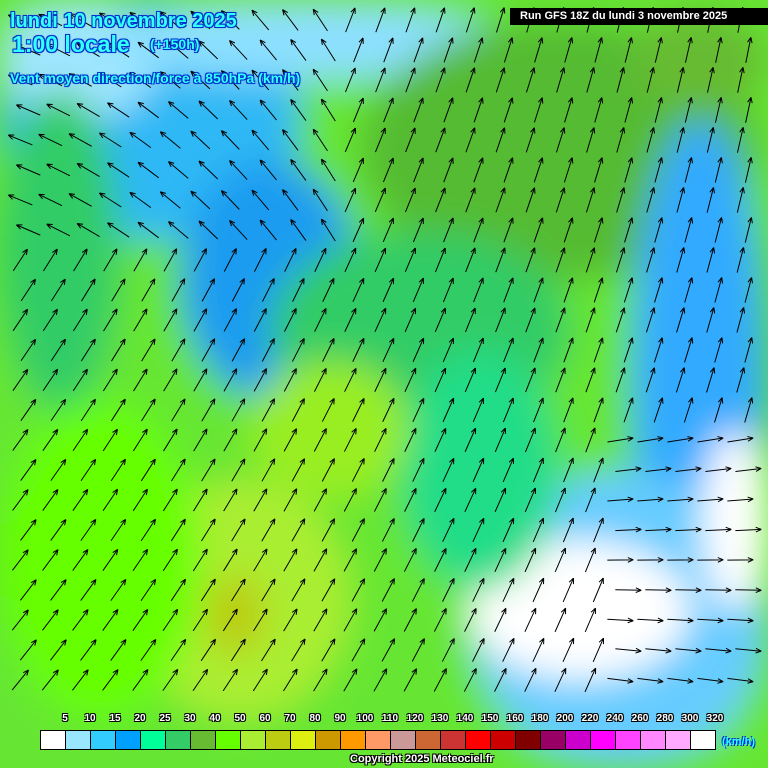  What do you see at coordinates (175, 44) in the screenshot?
I see `forecast-offset: (+150h)` at bounding box center [175, 44].